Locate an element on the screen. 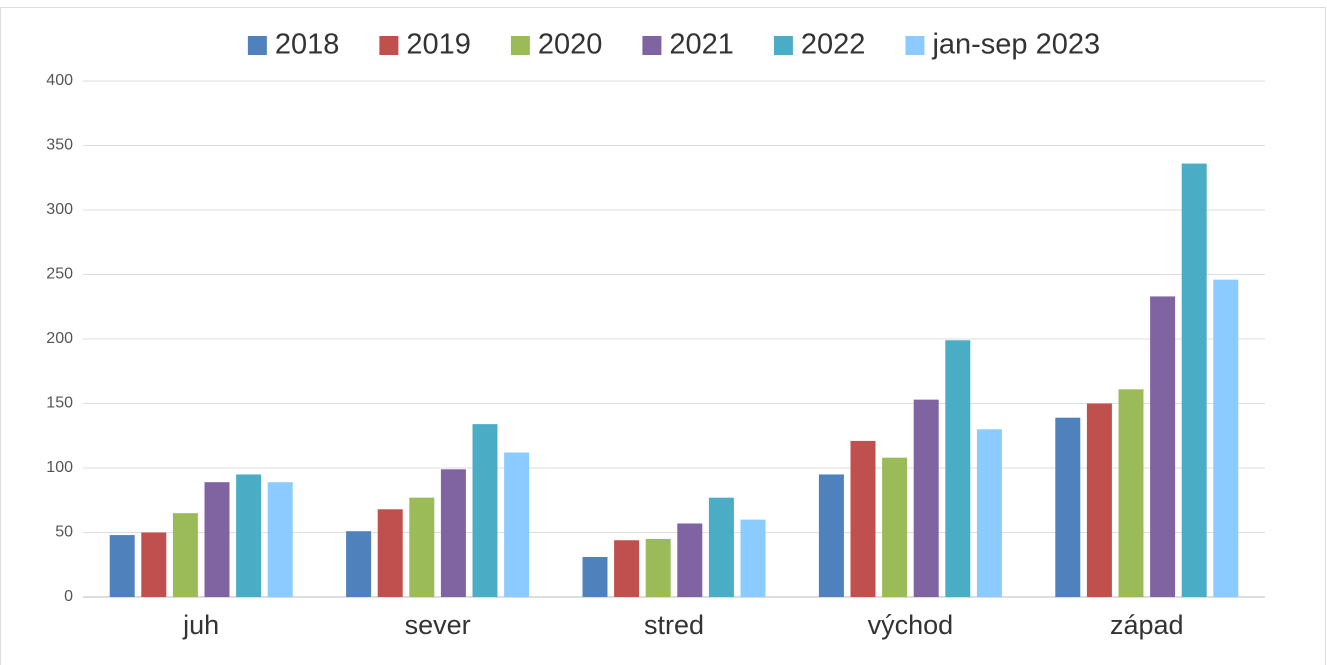  y-tick-label: 200 is located at coordinates (59, 338).